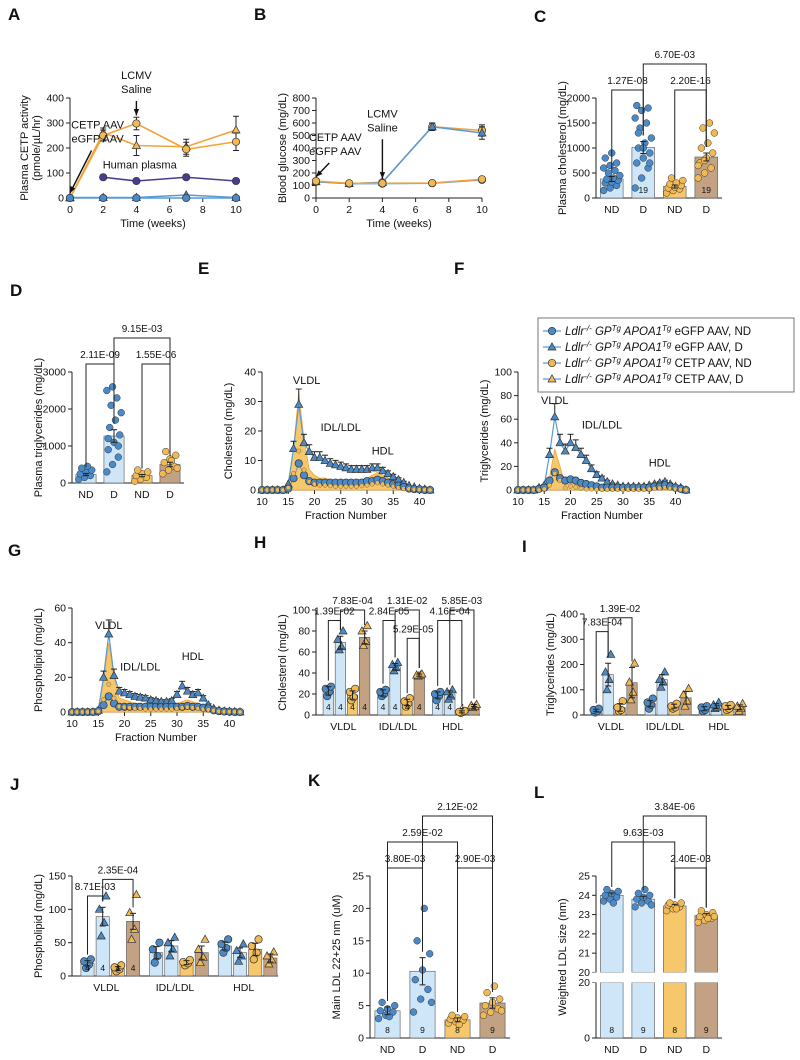 The width and height of the screenshot is (800, 1060). I want to click on y-tick-label: 400, so click(569, 615).